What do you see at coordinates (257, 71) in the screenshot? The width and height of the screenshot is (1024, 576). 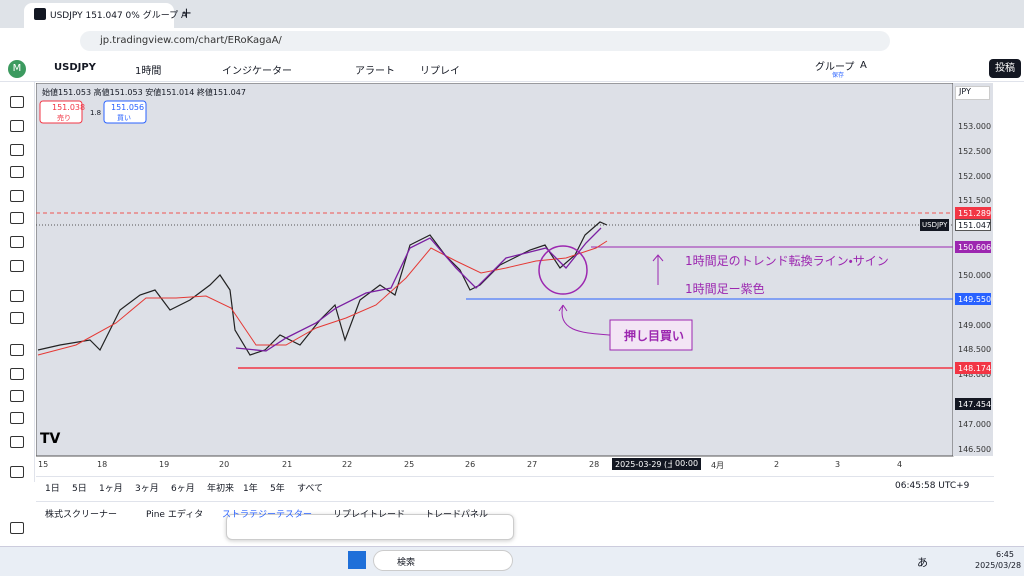 I see `indicators: インジケーター` at bounding box center [257, 71].